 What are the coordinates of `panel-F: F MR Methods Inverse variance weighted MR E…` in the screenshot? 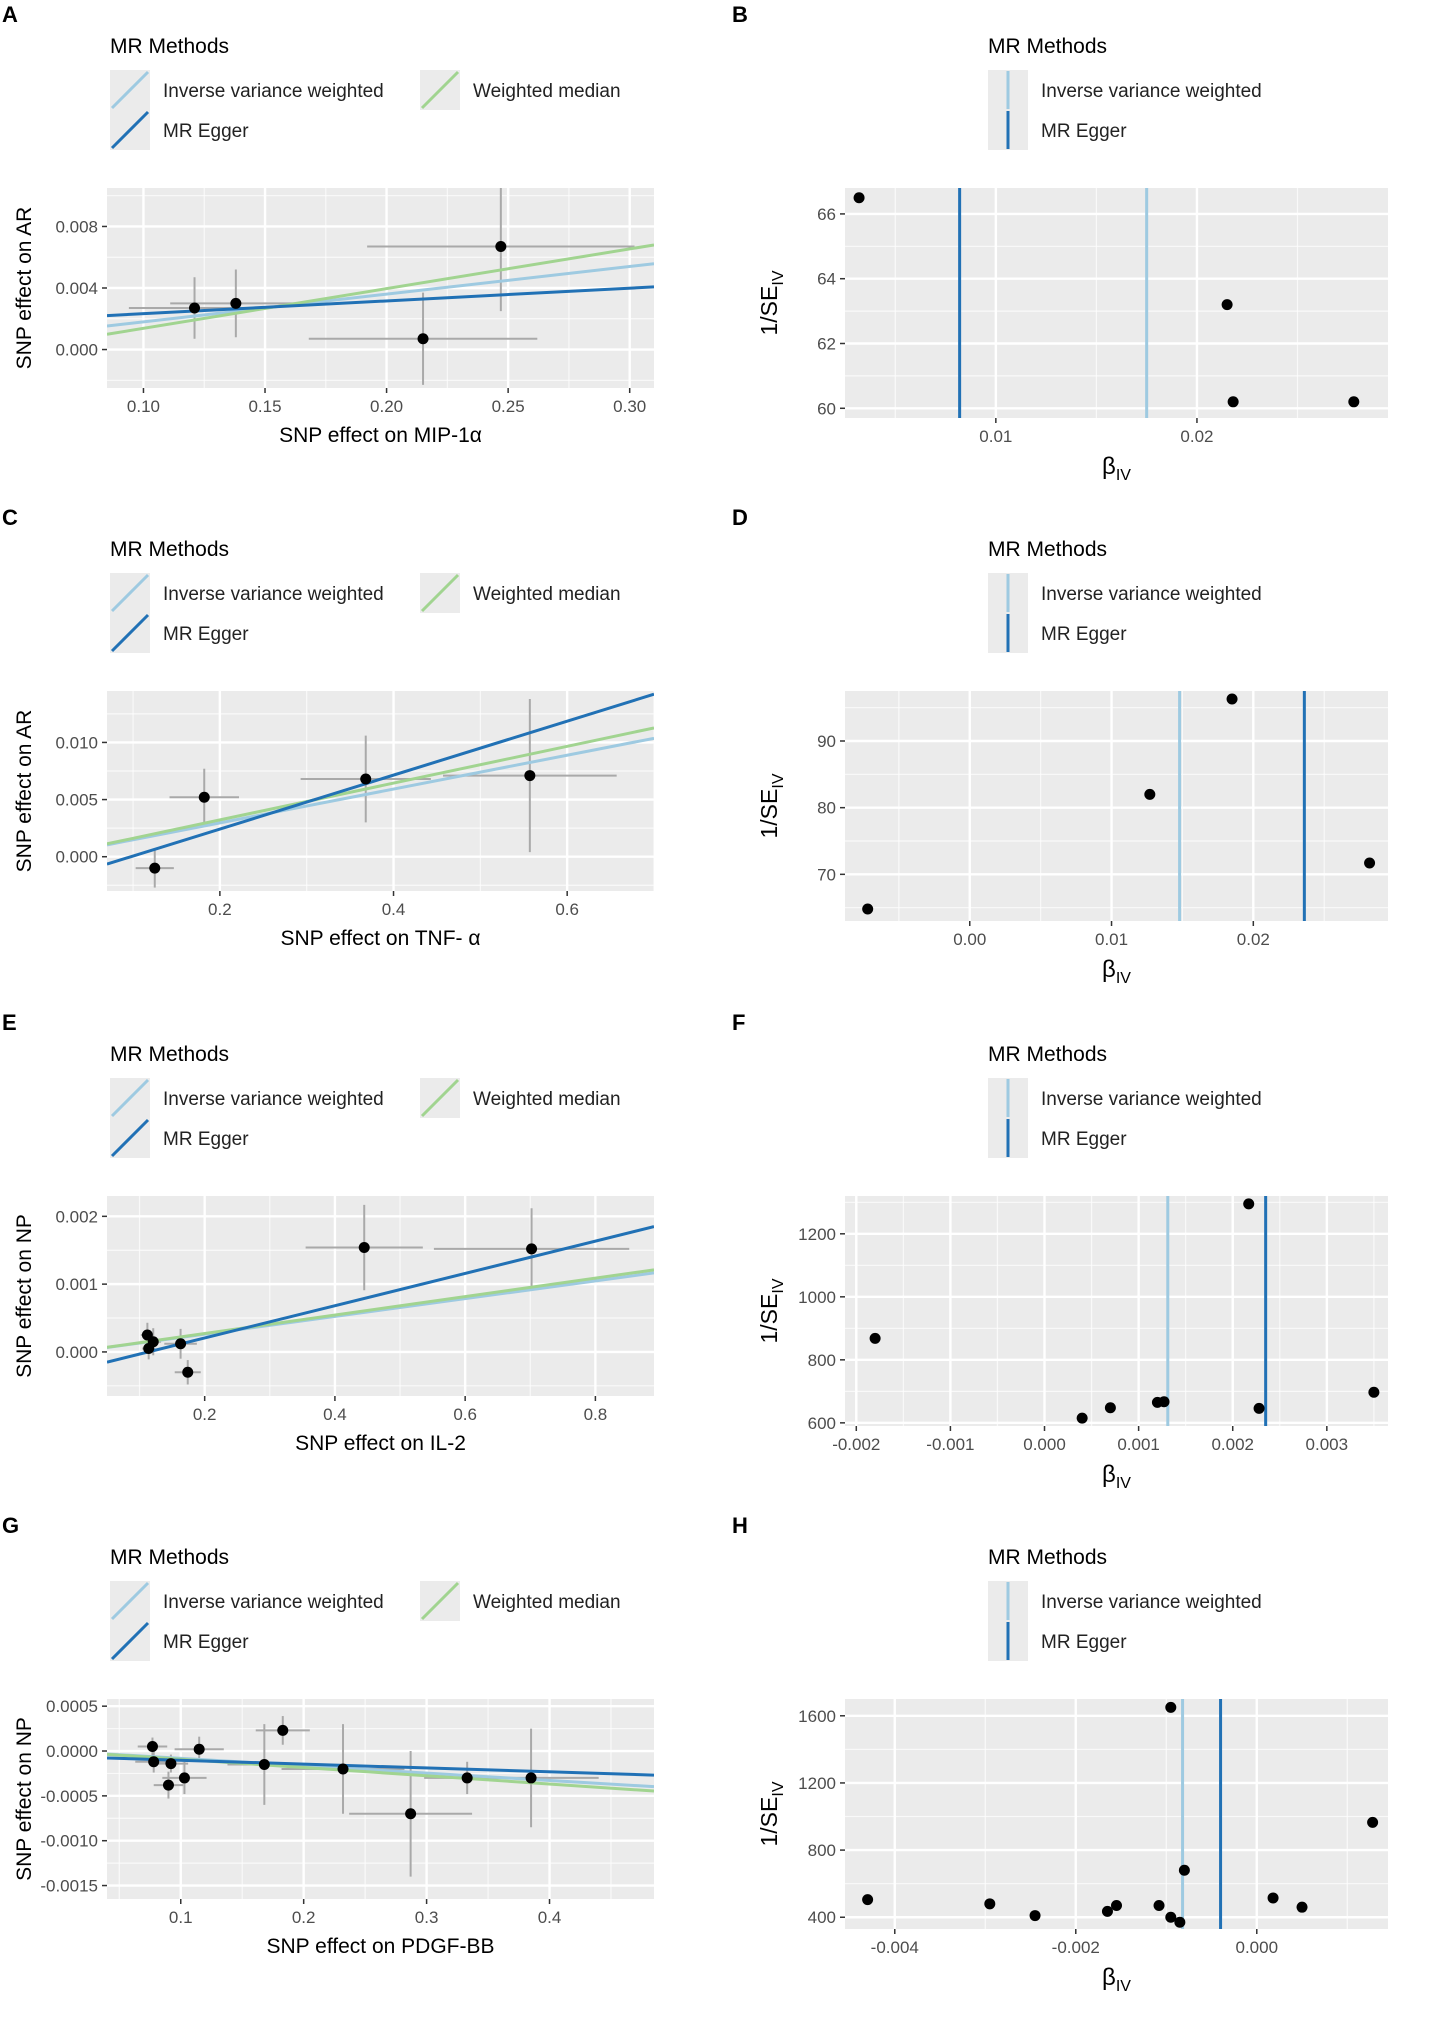 It's located at (1060, 1251).